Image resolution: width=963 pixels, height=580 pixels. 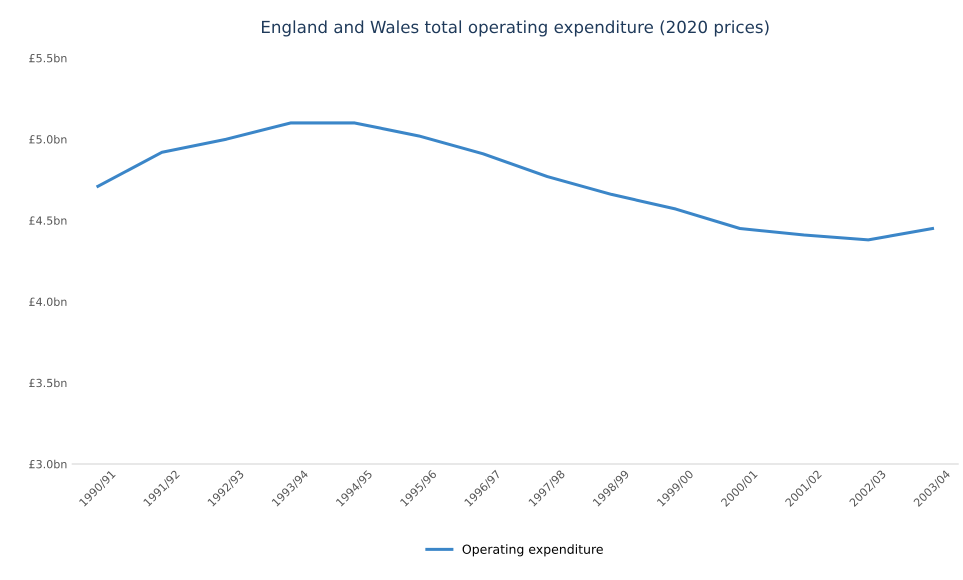 What do you see at coordinates (47, 139) in the screenshot?
I see `y-tick-label: £5.0bn` at bounding box center [47, 139].